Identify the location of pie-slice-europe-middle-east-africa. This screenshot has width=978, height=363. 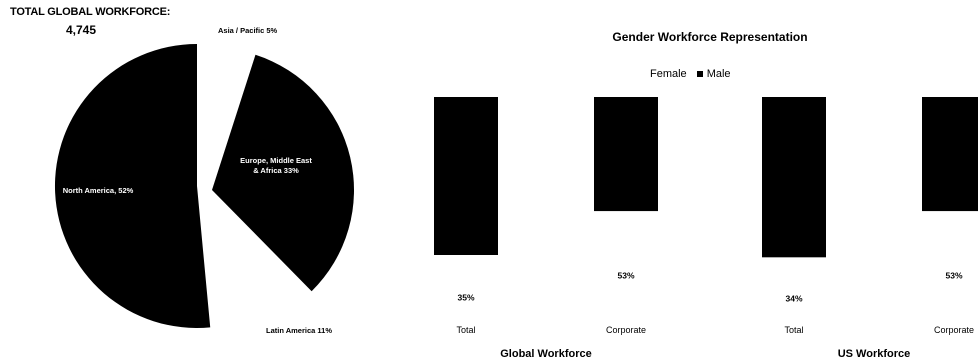
(283, 173).